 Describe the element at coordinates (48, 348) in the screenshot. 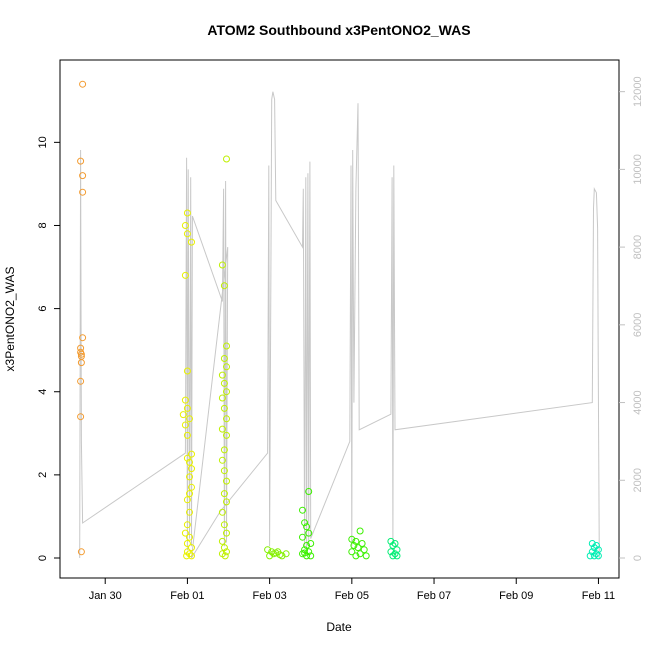

I see `y-axis-left: 0 2 4 6 8 10` at that location.